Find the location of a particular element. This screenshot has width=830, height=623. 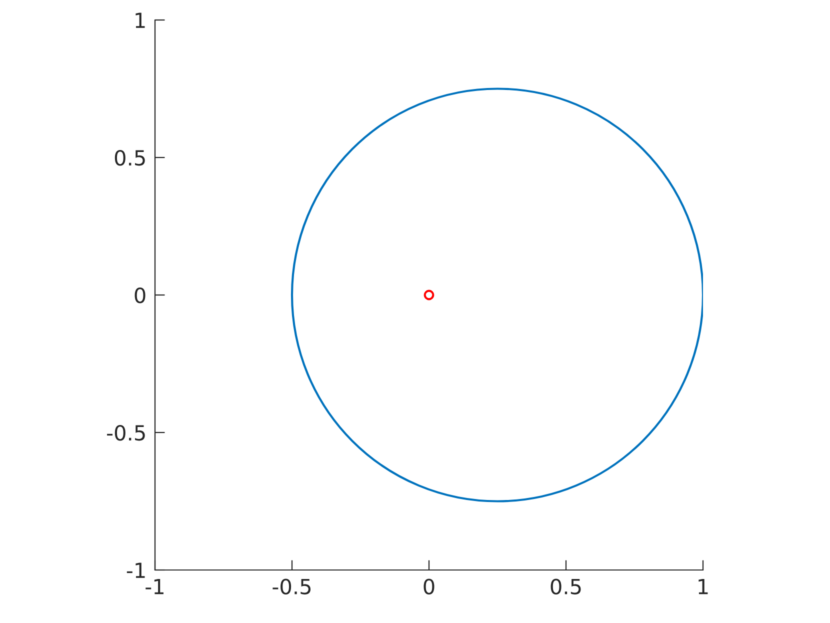

x-tick-label: -0.5 is located at coordinates (291, 586).